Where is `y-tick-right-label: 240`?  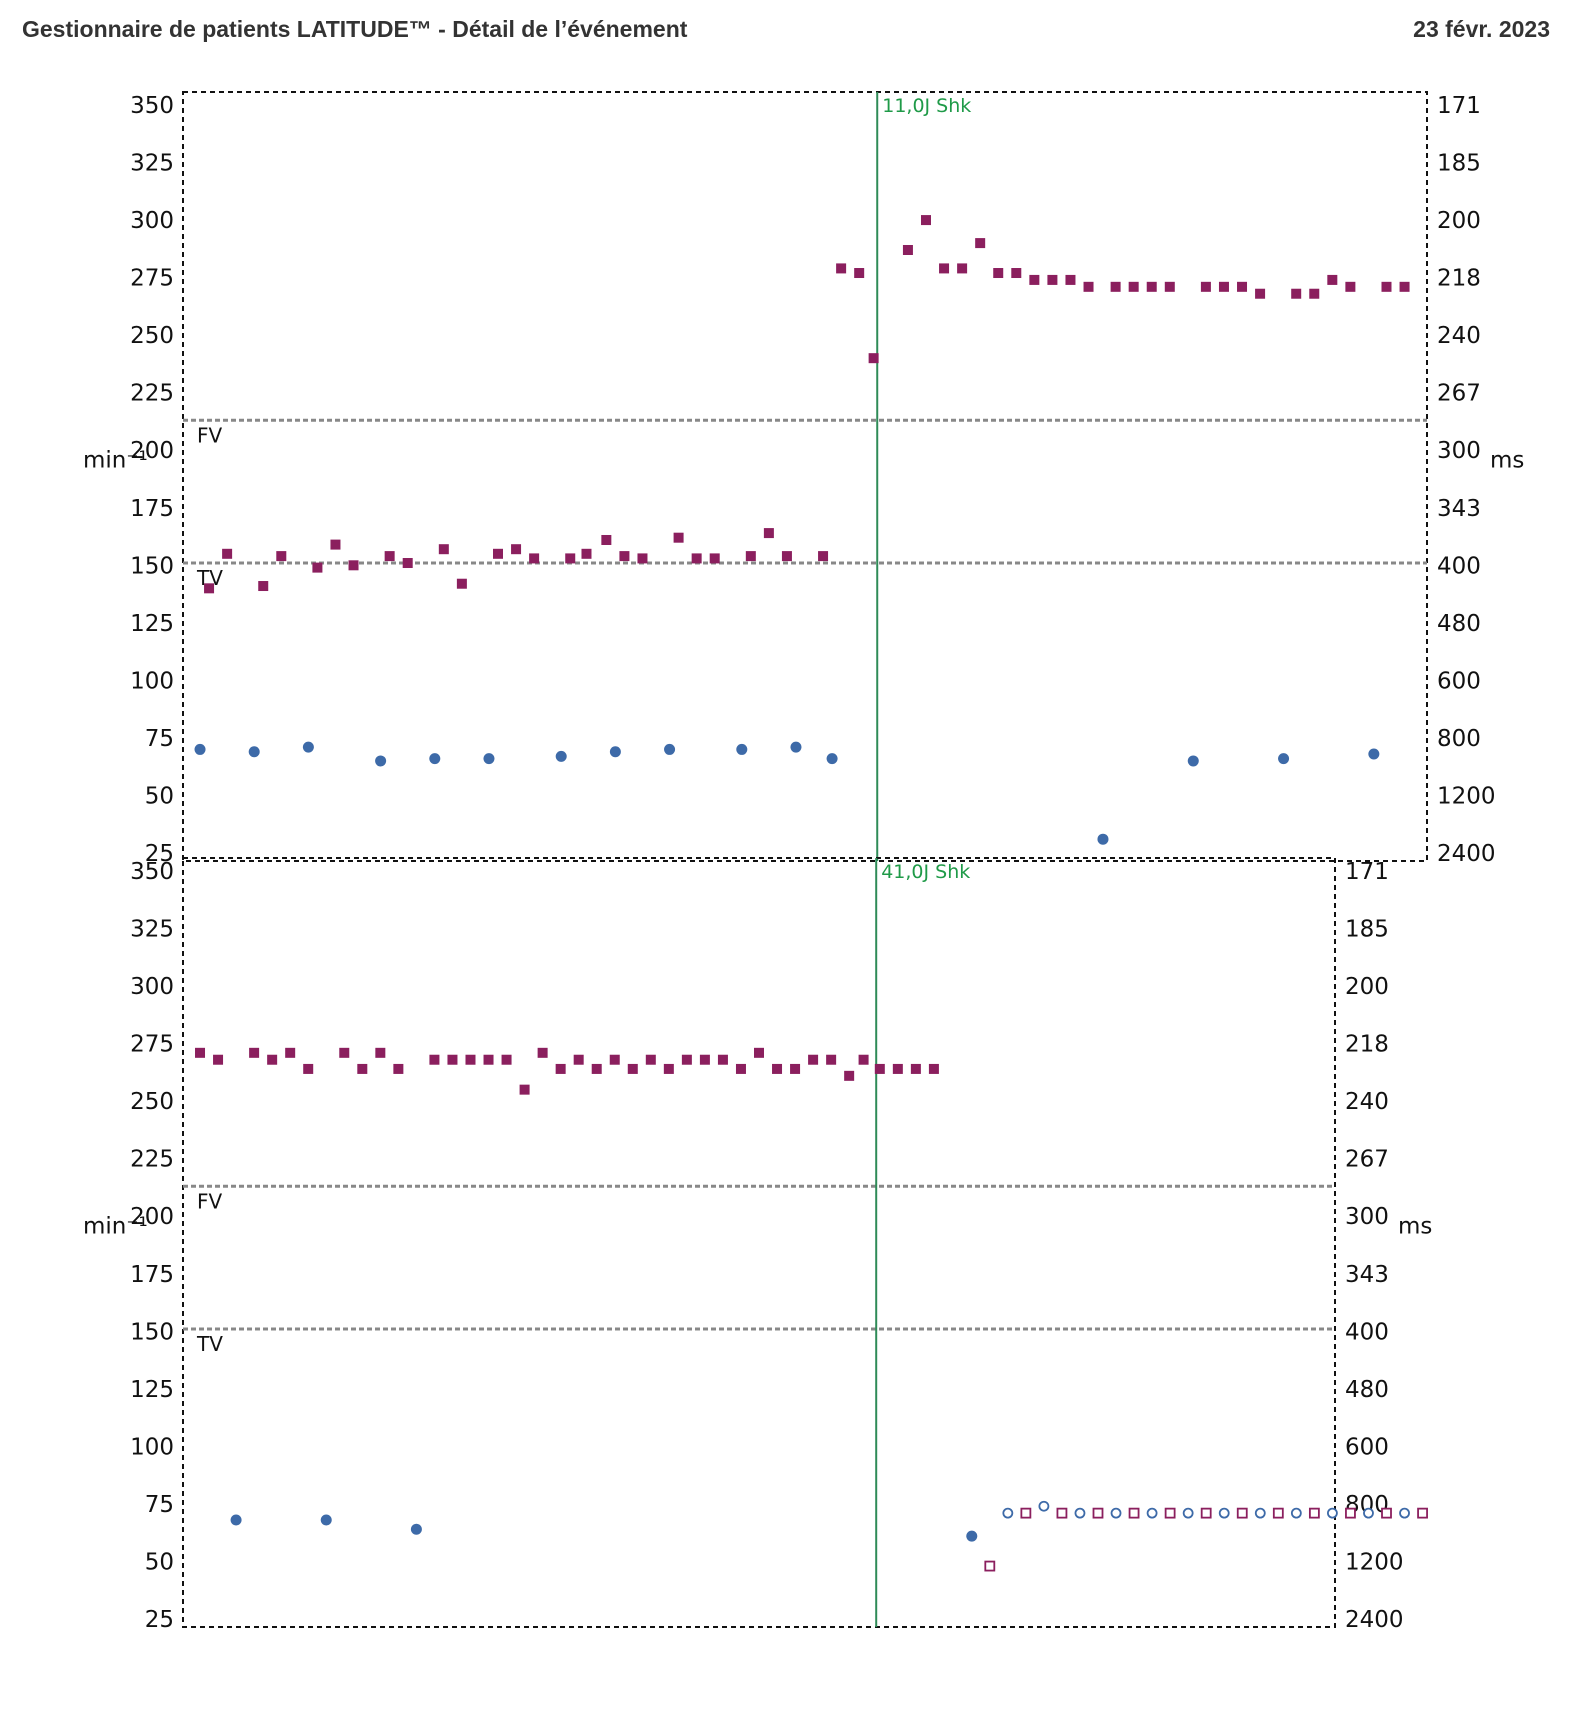 y-tick-right-label: 240 is located at coordinates (1367, 1102).